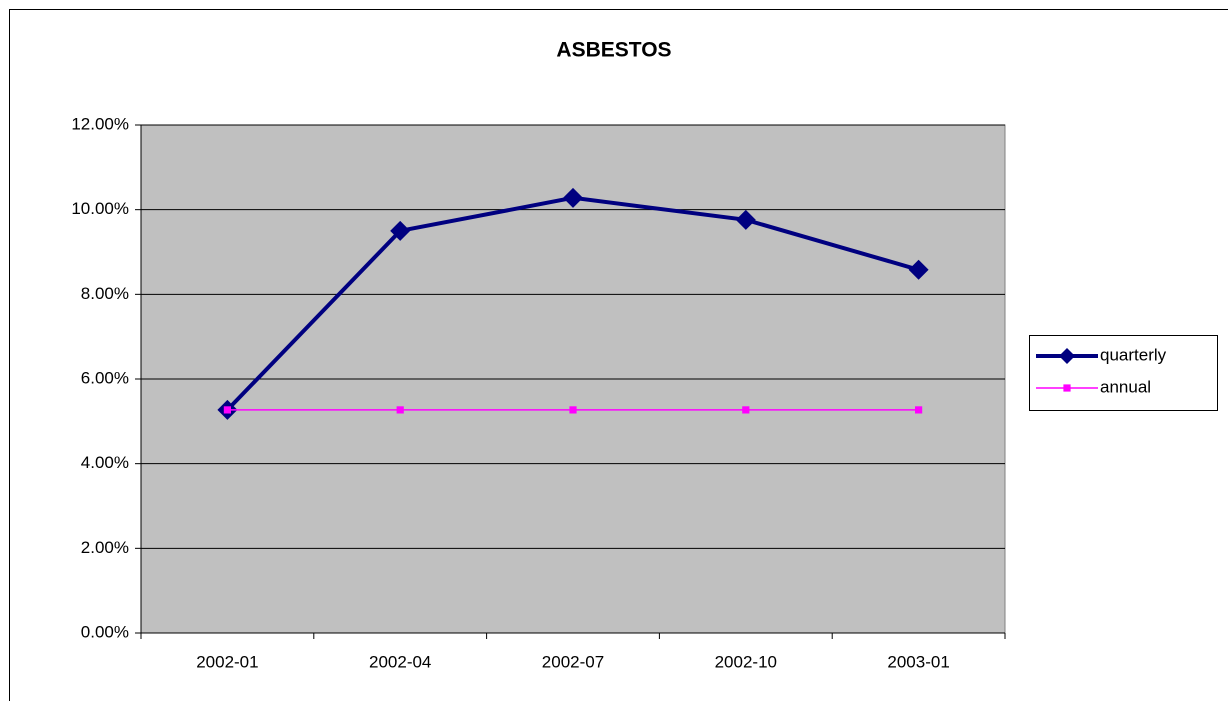 This screenshot has width=1228, height=701. Describe the element at coordinates (746, 661) in the screenshot. I see `x-tick-label: 2002-10` at that location.